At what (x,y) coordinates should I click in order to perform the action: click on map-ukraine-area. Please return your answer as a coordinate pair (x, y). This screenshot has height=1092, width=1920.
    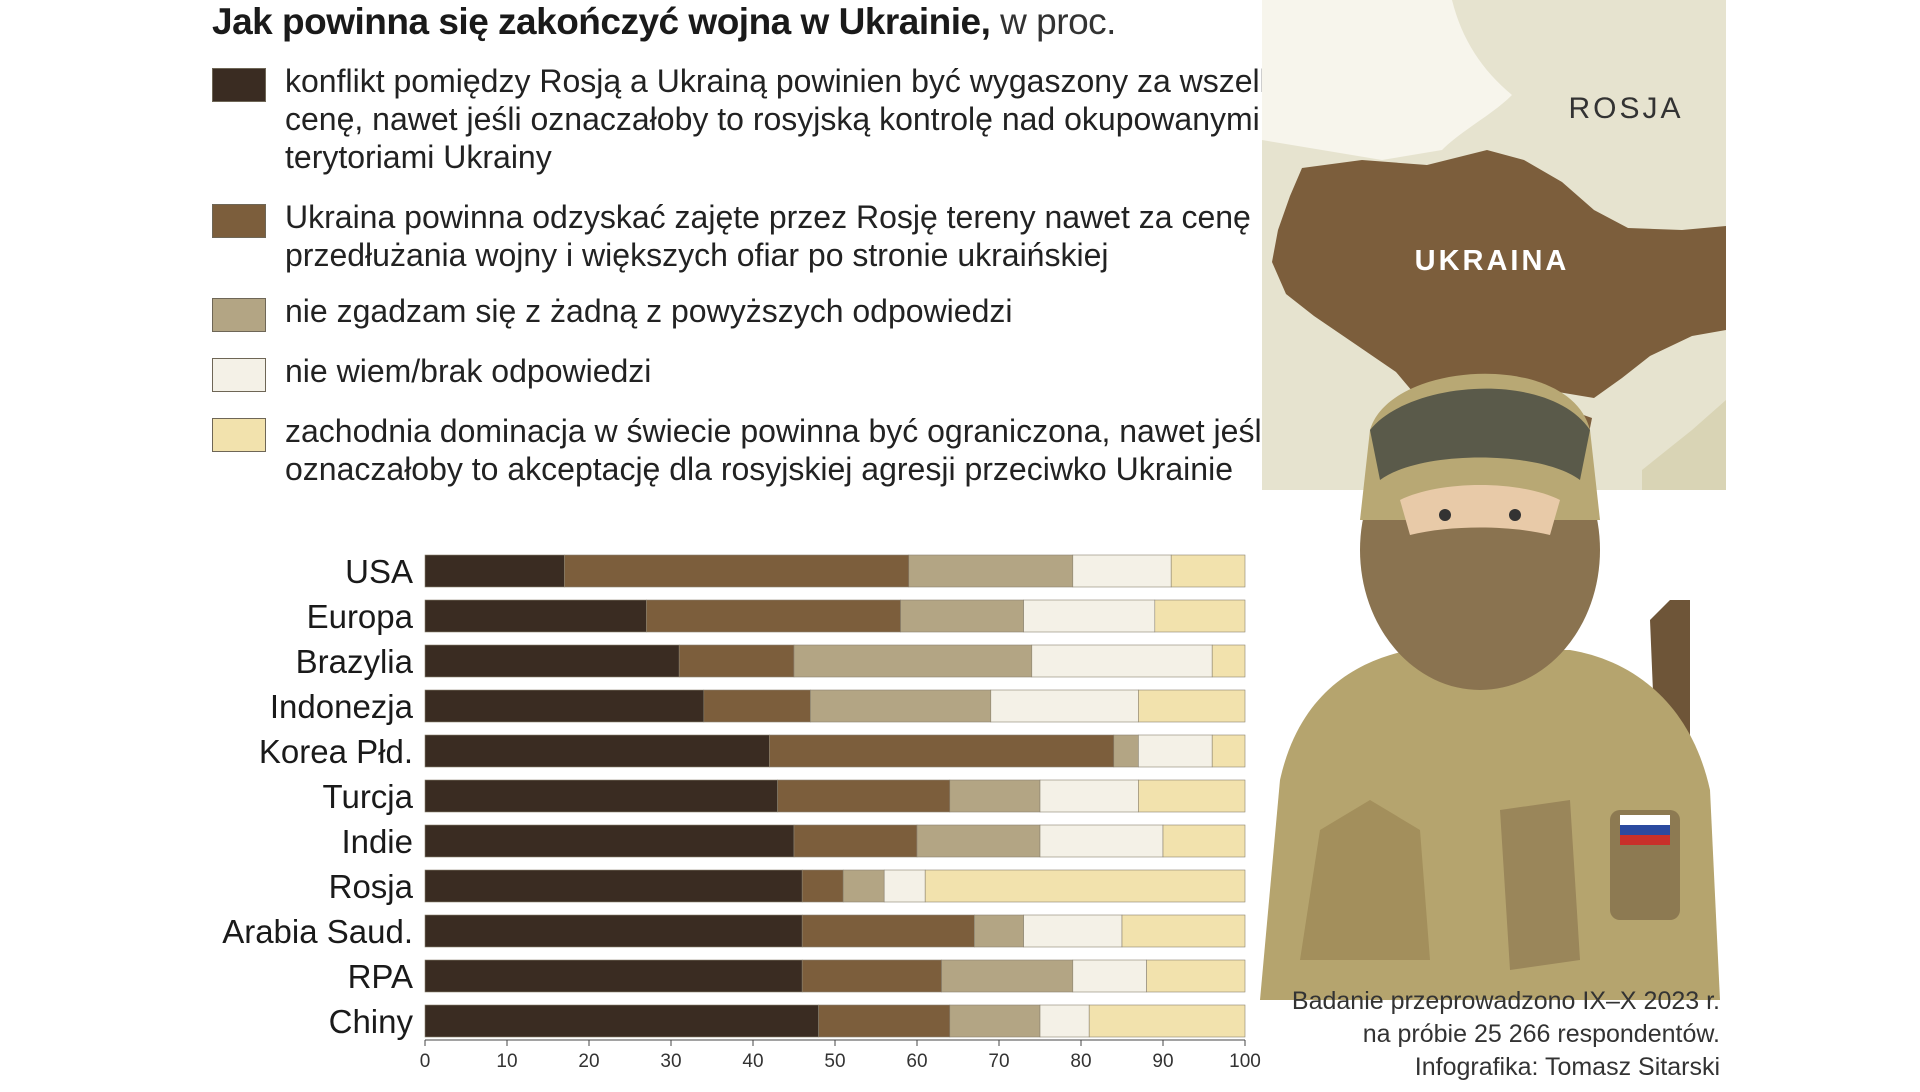
    Looking at the image, I should click on (1499, 284).